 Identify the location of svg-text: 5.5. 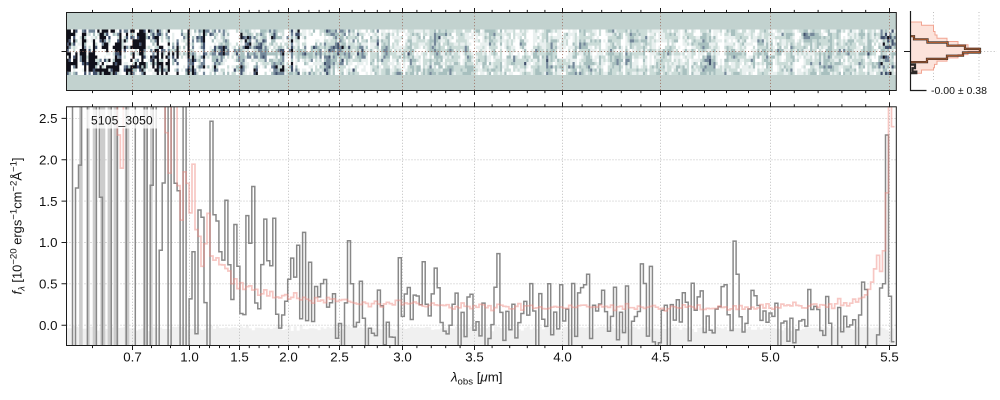
(889, 357).